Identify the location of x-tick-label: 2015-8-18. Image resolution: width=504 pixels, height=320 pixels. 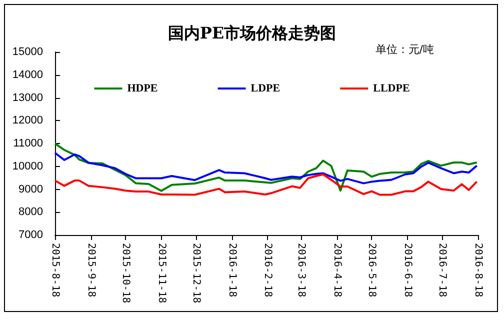
(55, 270).